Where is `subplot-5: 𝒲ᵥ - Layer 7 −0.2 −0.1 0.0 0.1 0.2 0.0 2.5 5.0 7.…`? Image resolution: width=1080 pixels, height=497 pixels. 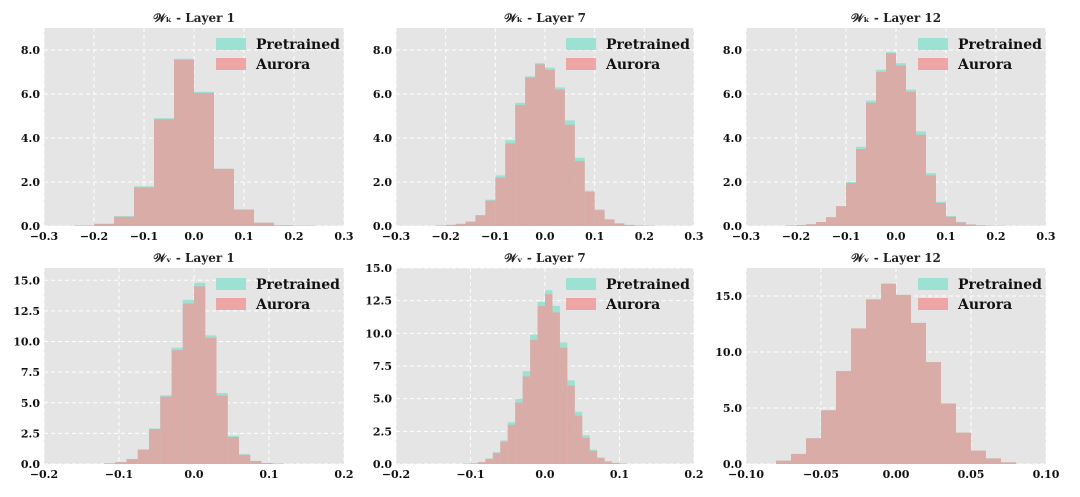 subplot-5: 𝒲ᵥ - Layer 7 −0.2 −0.1 0.0 0.1 0.2 0.0 2.5 5.0 7.… is located at coordinates (534, 366).